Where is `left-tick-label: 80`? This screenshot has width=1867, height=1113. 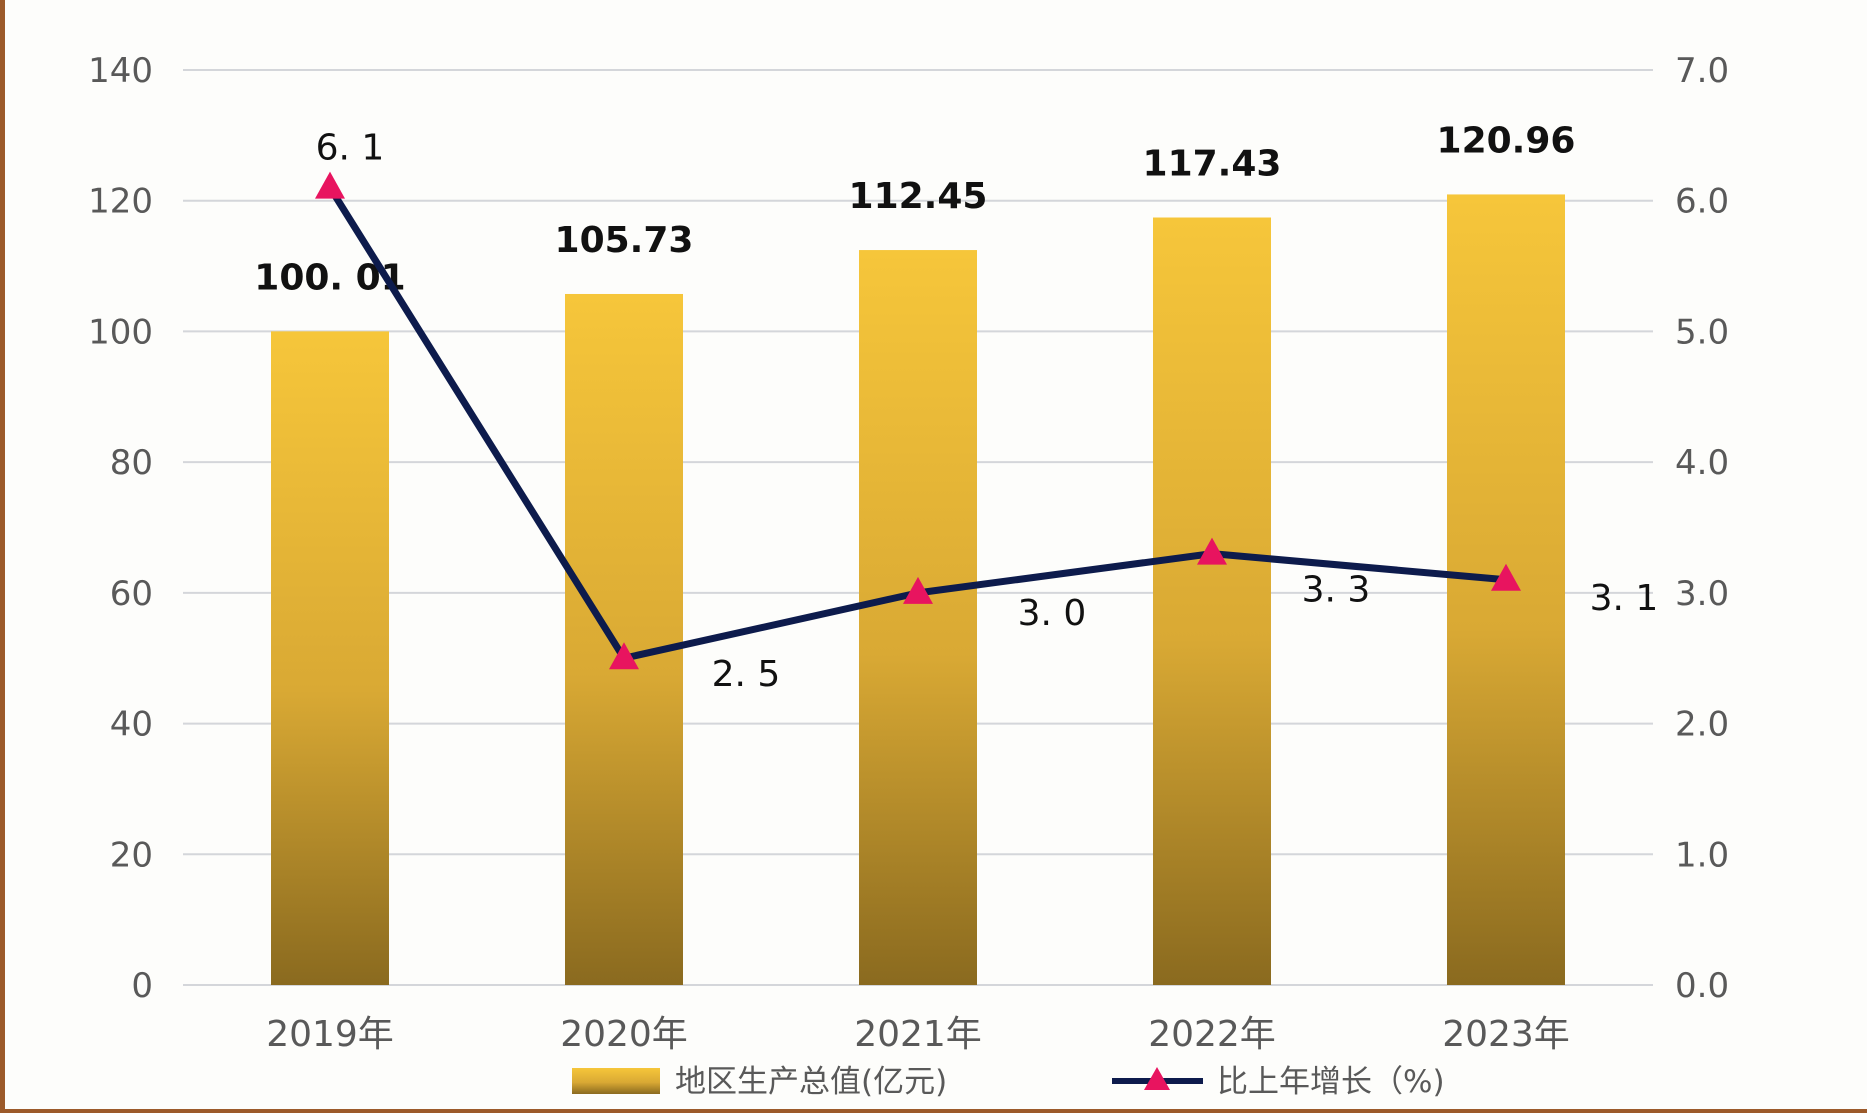 left-tick-label: 80 is located at coordinates (131, 463).